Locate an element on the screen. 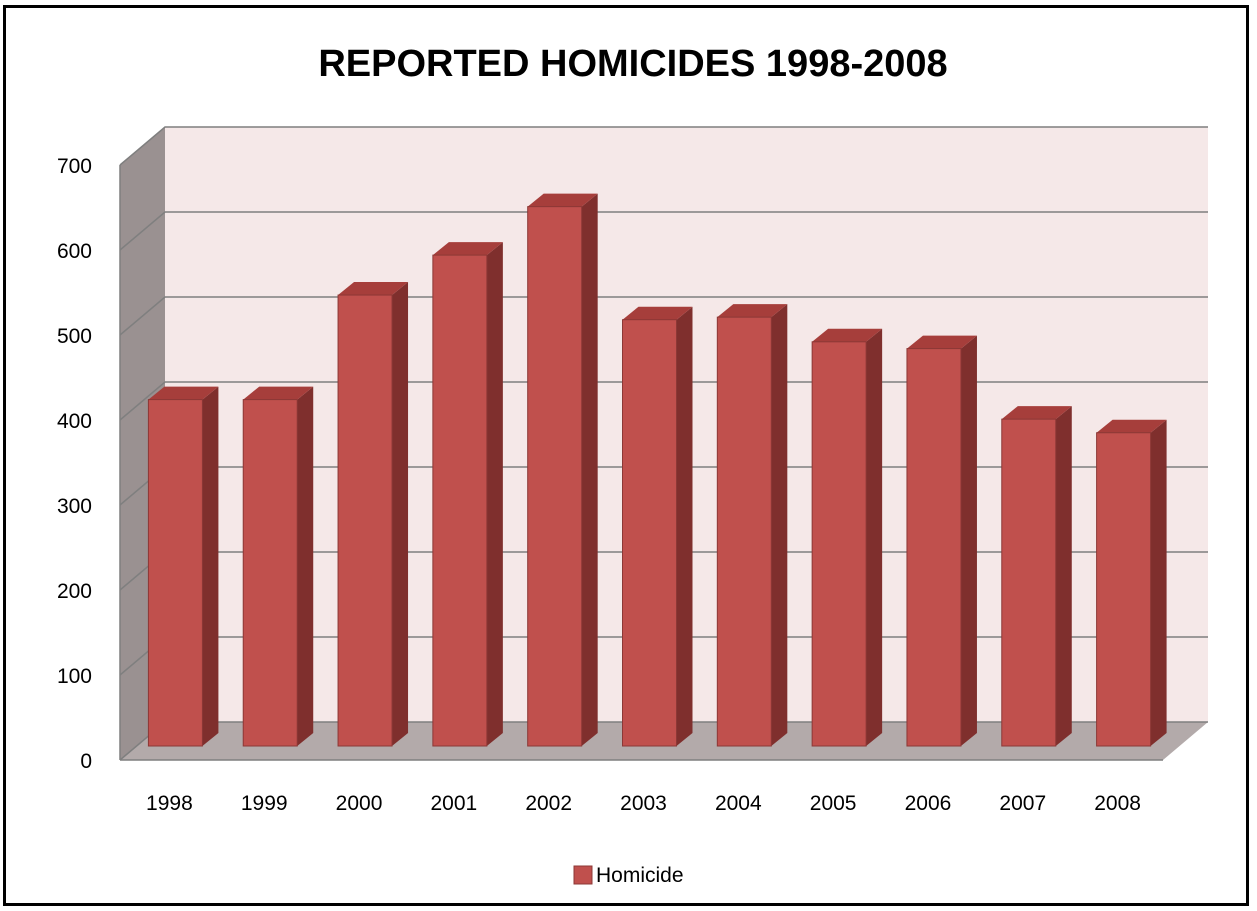 Image resolution: width=1257 pixels, height=911 pixels. x-tick-label: 2000 is located at coordinates (359, 803).